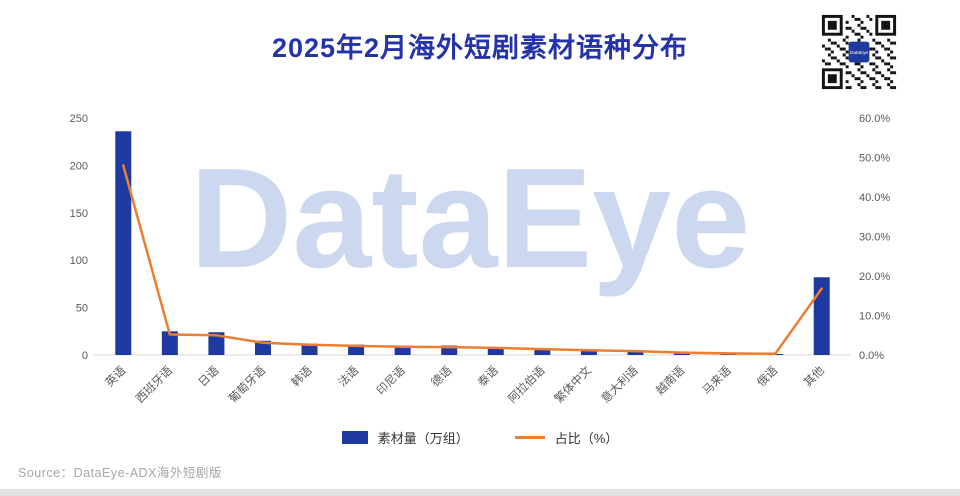 This screenshot has height=496, width=960. I want to click on legend-bar-swatch, so click(354, 437).